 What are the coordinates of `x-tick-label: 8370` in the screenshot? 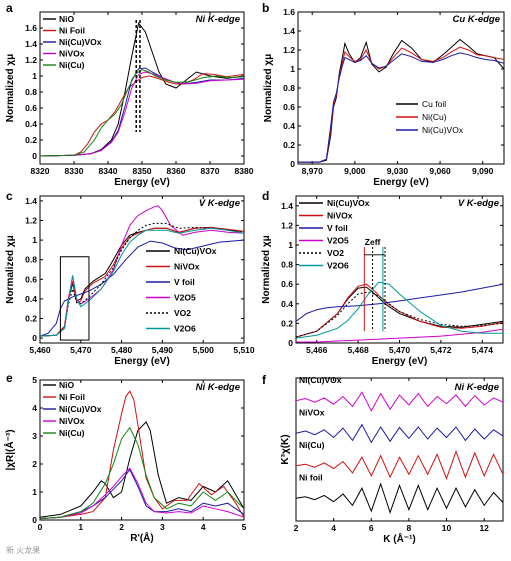 It's located at (210, 171).